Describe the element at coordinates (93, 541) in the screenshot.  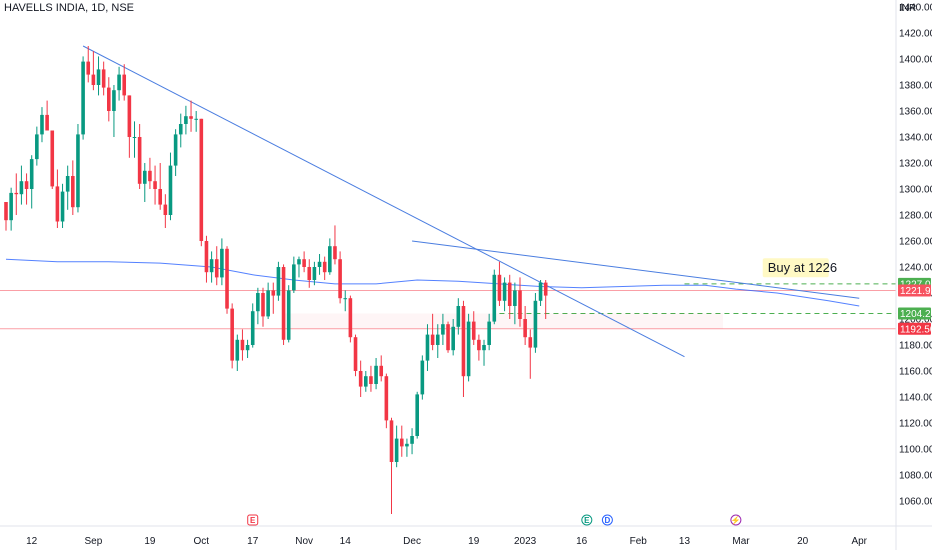
I see `x-tick-label: Sep` at that location.